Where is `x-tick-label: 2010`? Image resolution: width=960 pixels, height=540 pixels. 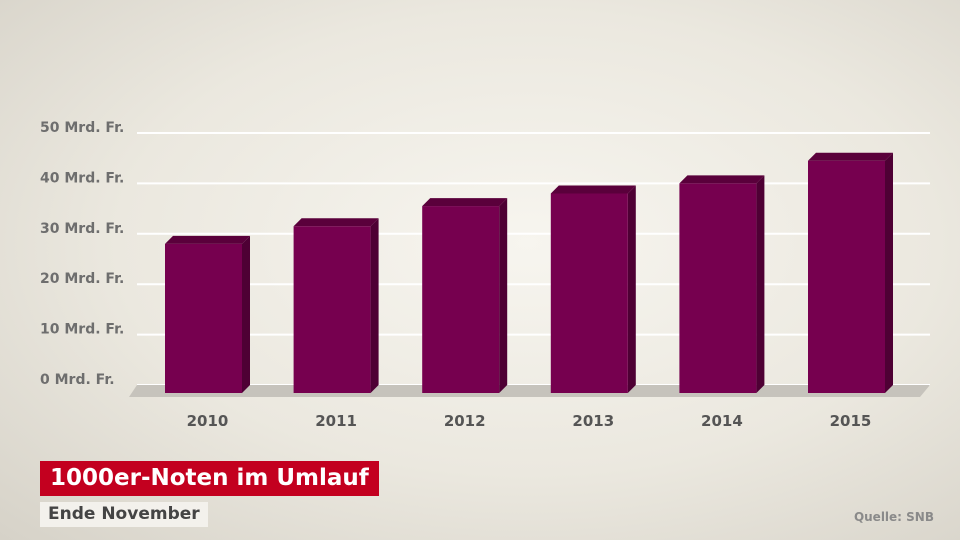
x-tick-label: 2010 is located at coordinates (208, 421).